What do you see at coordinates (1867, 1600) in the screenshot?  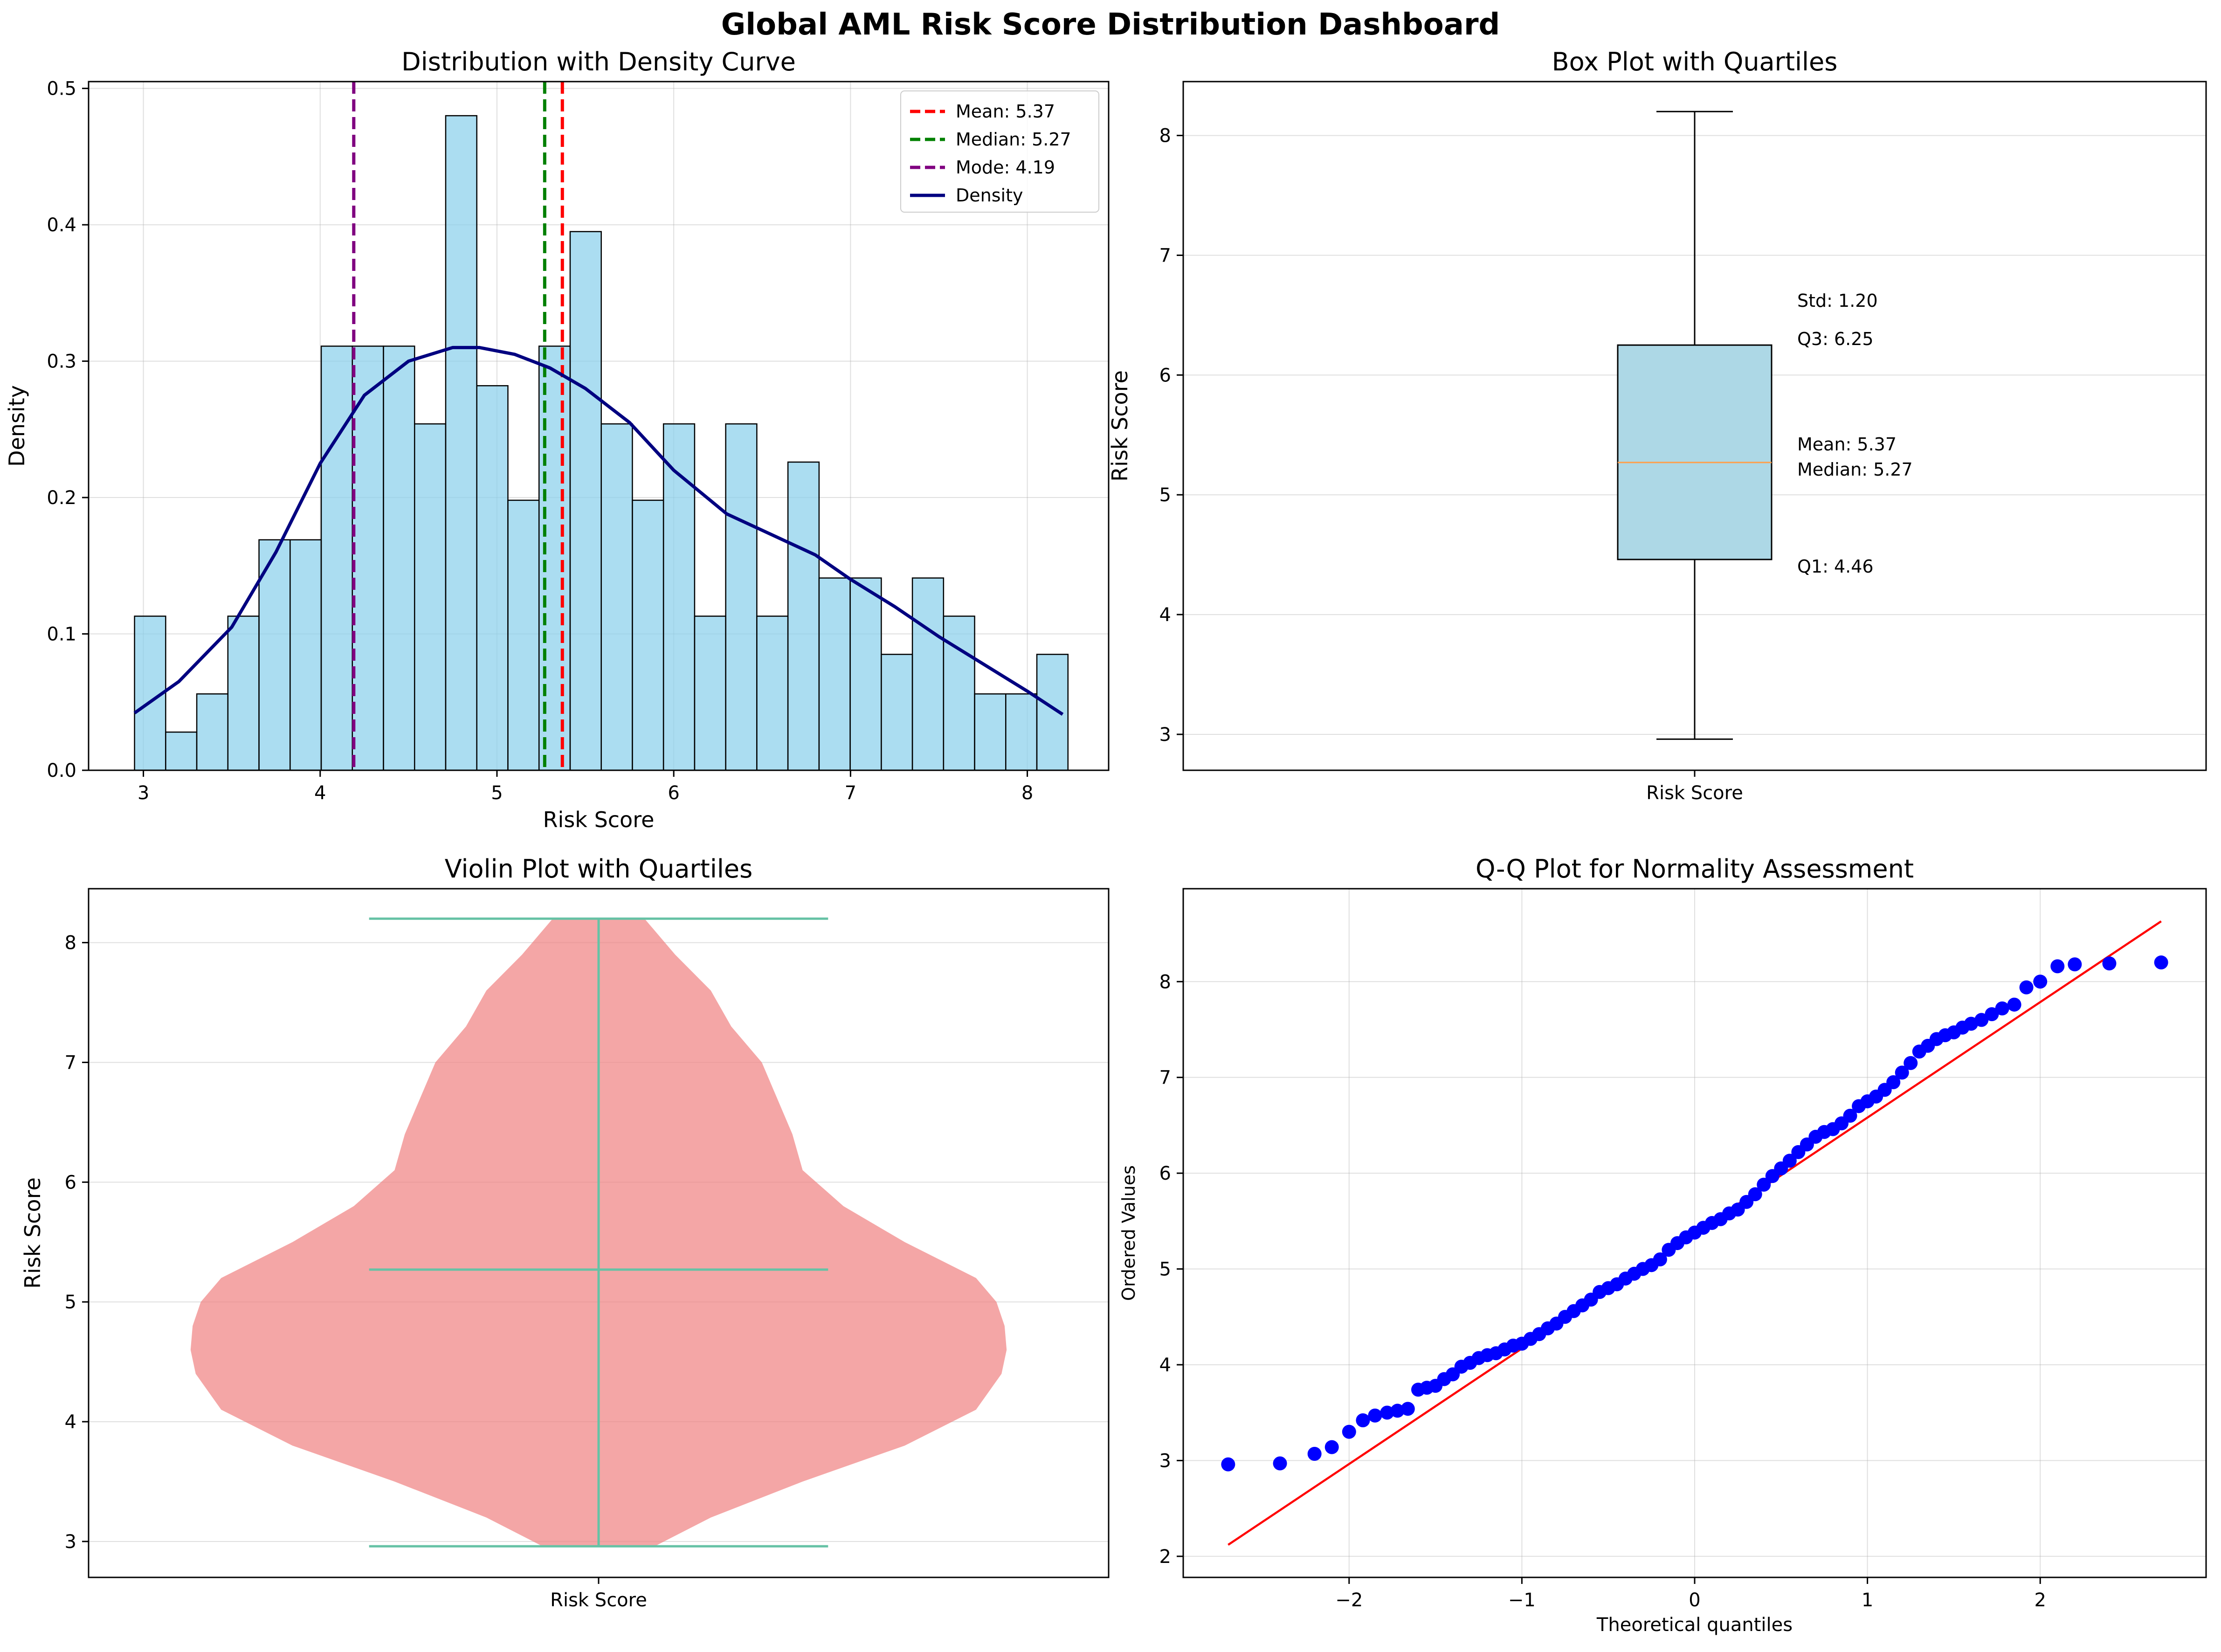 I see `x-tick-label: 1` at bounding box center [1867, 1600].